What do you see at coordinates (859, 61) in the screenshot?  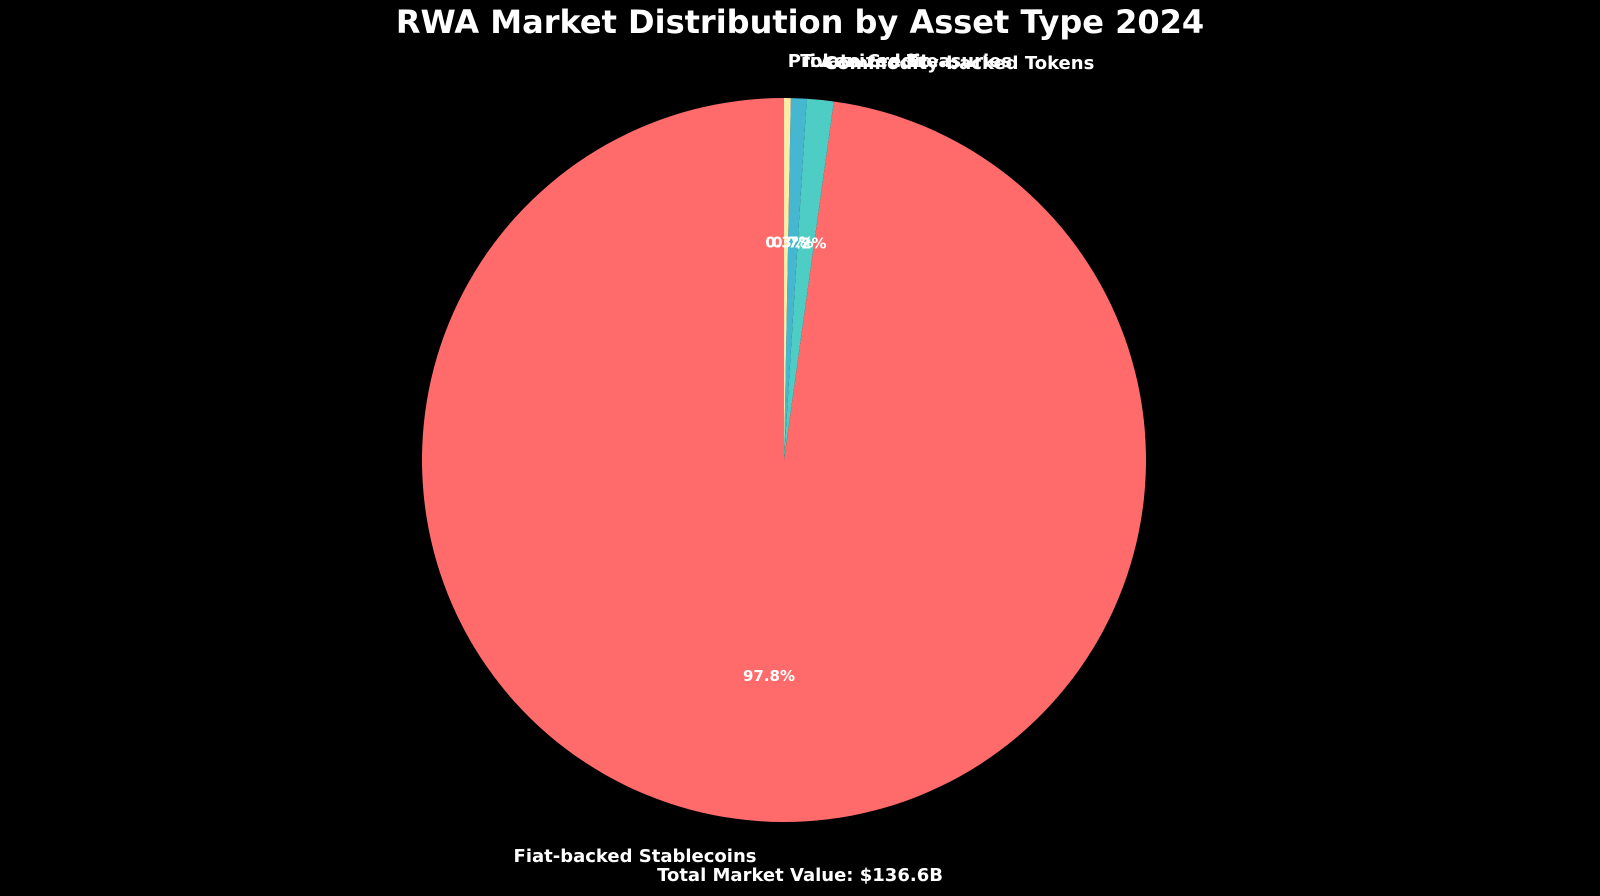 I see `slice-label: Private Credit` at bounding box center [859, 61].